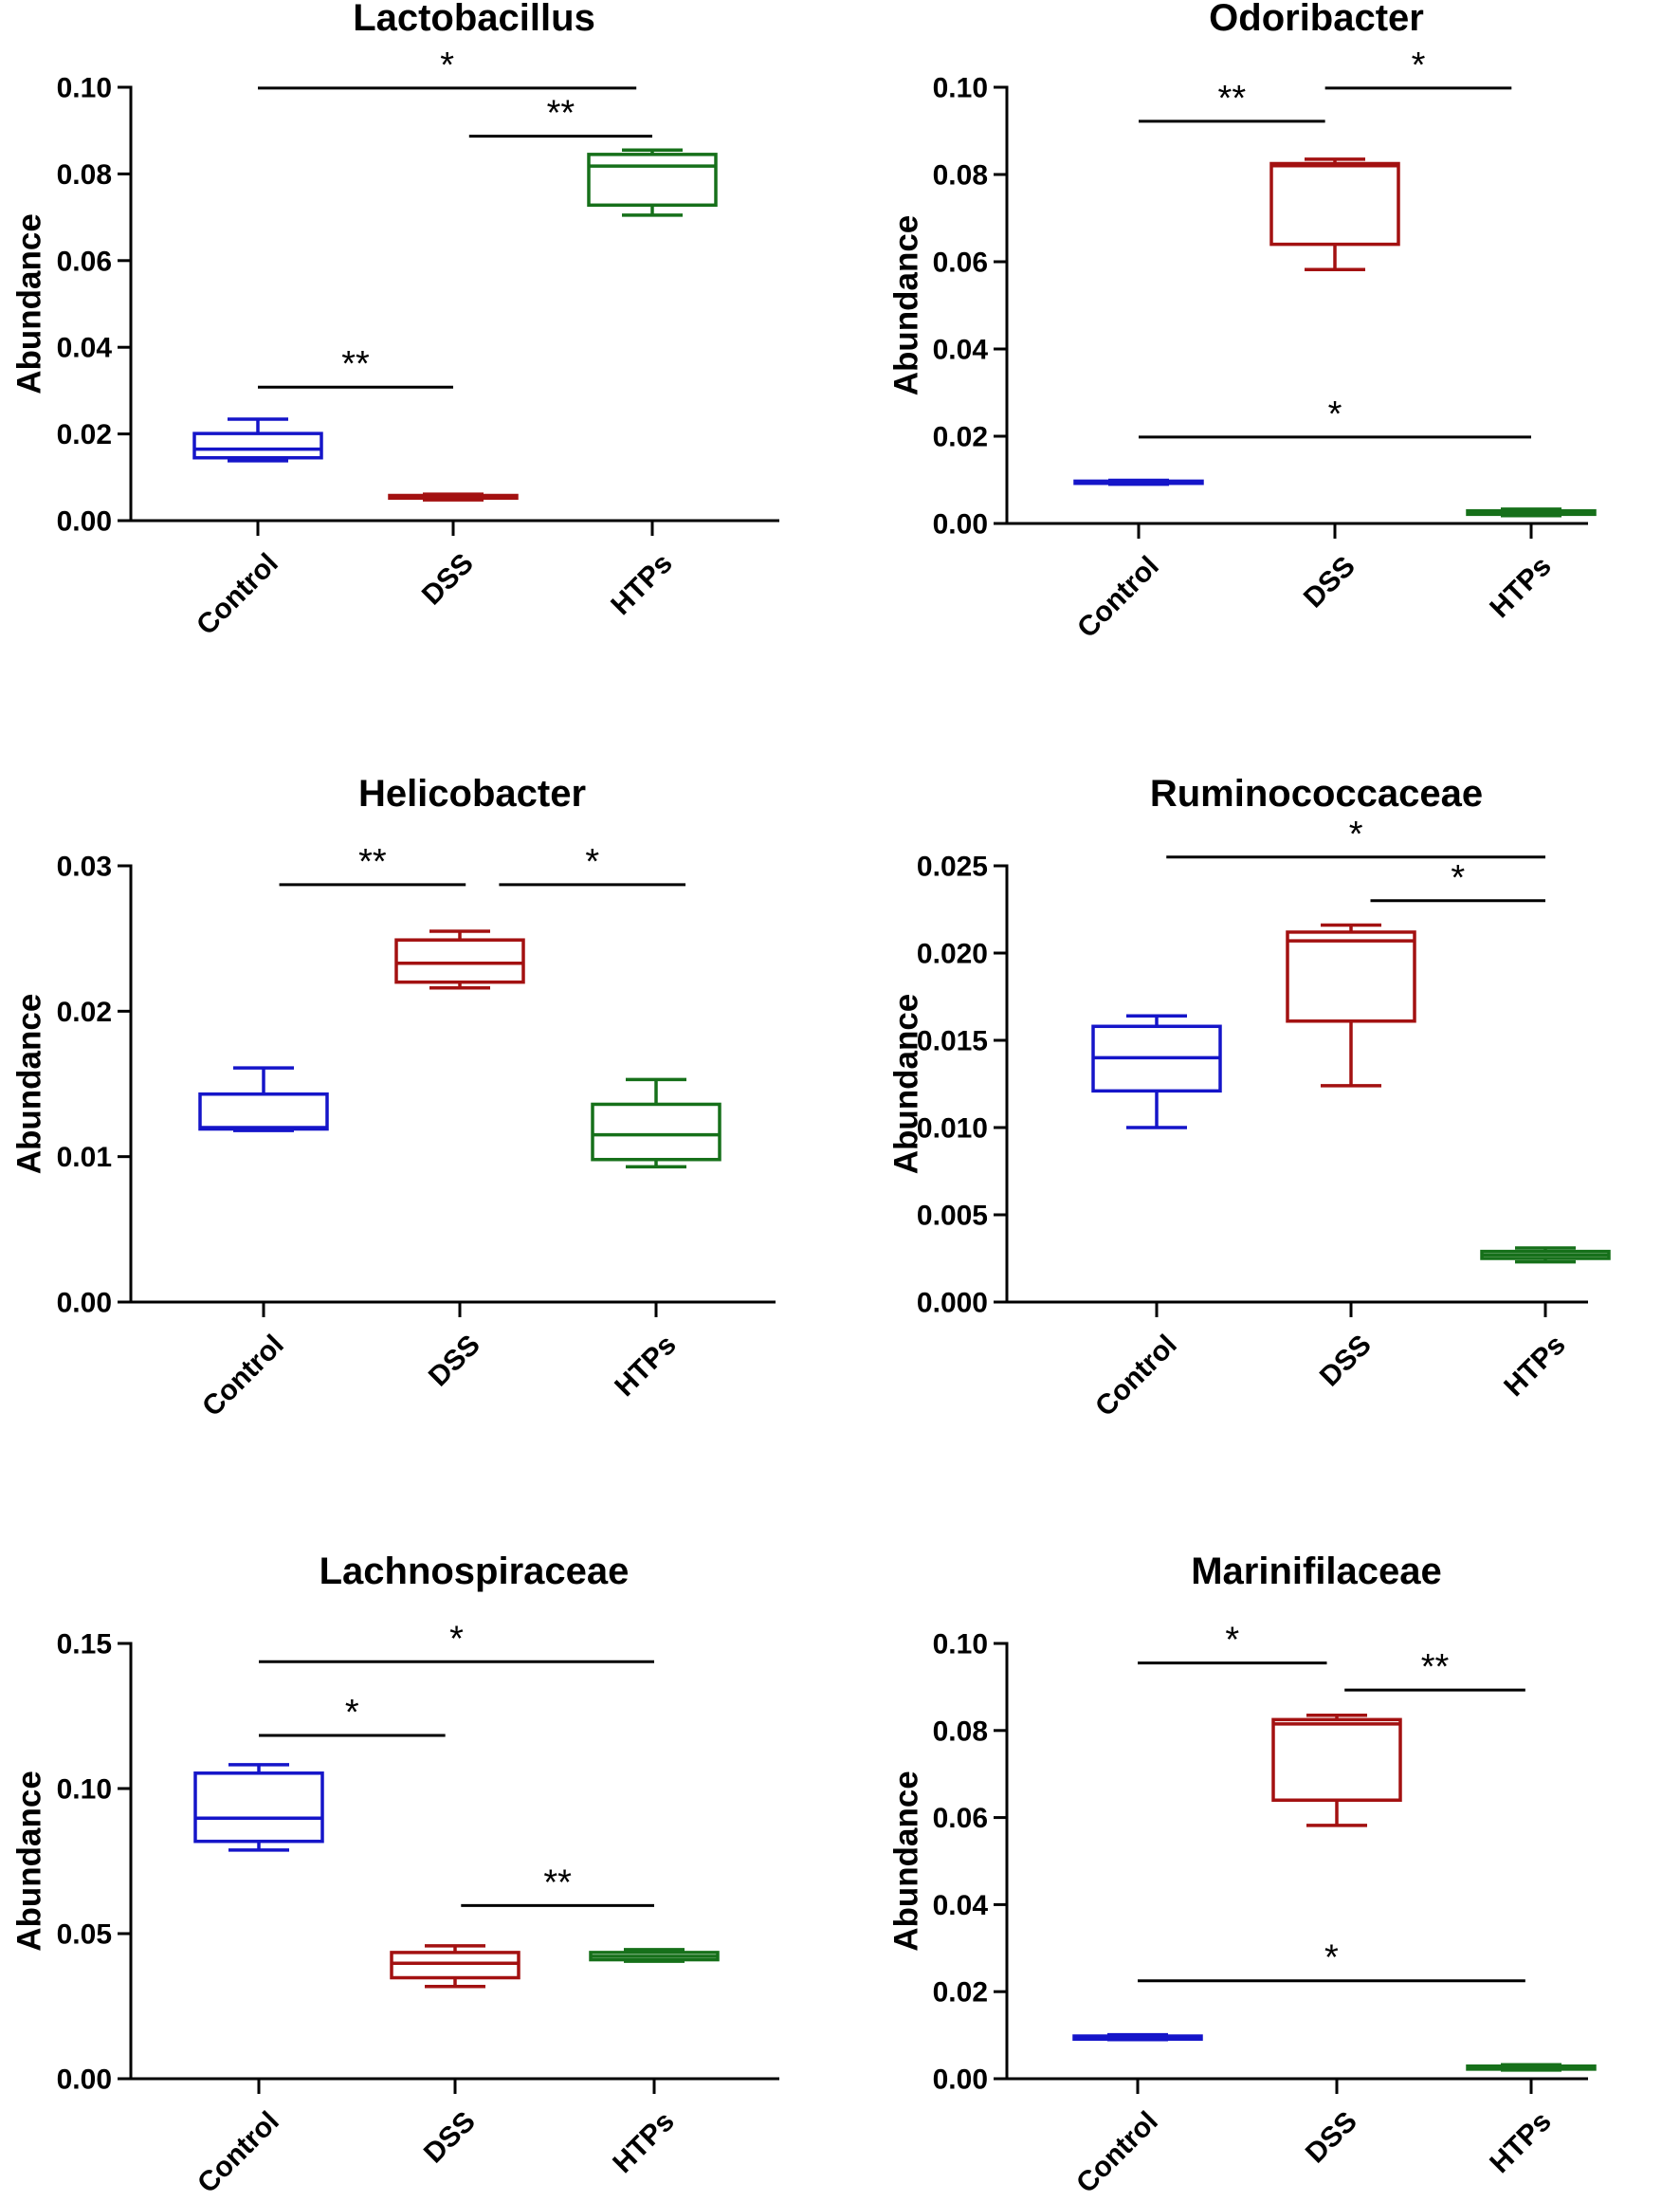  I want to click on chart-title: Lactobacillus, so click(474, 19).